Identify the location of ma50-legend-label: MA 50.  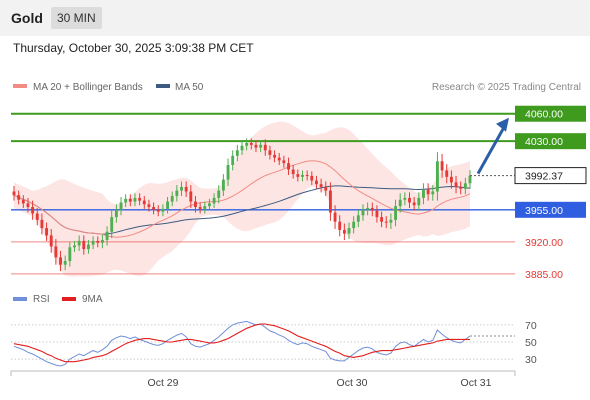
(189, 87).